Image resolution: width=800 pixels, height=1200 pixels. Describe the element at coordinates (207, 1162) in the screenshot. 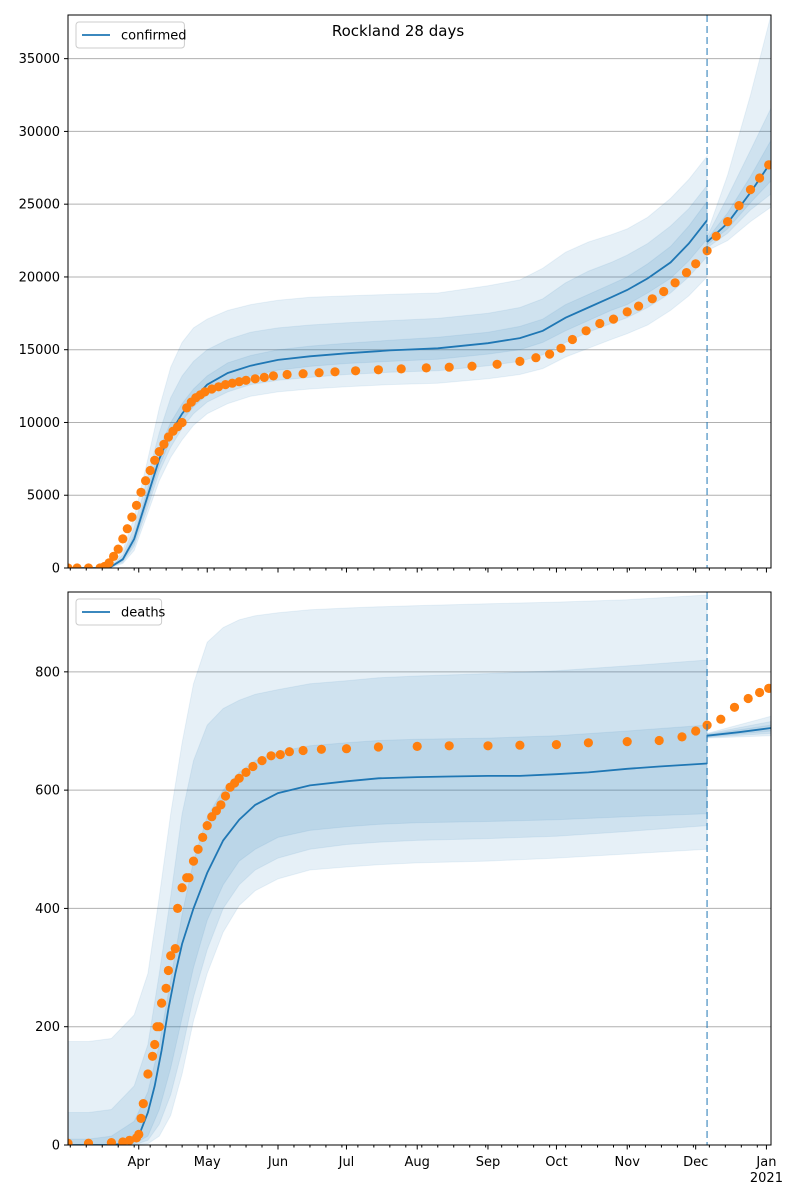

I see `x-tick-label: May` at that location.